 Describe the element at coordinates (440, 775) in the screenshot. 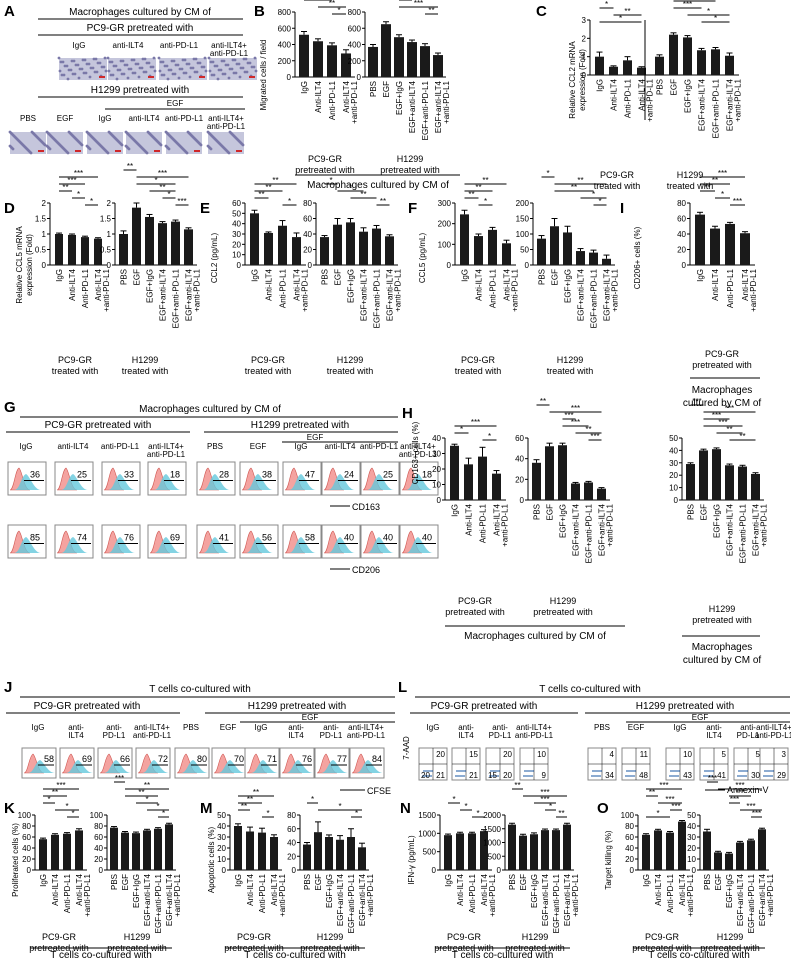

I see `quadrant-value: 21` at that location.